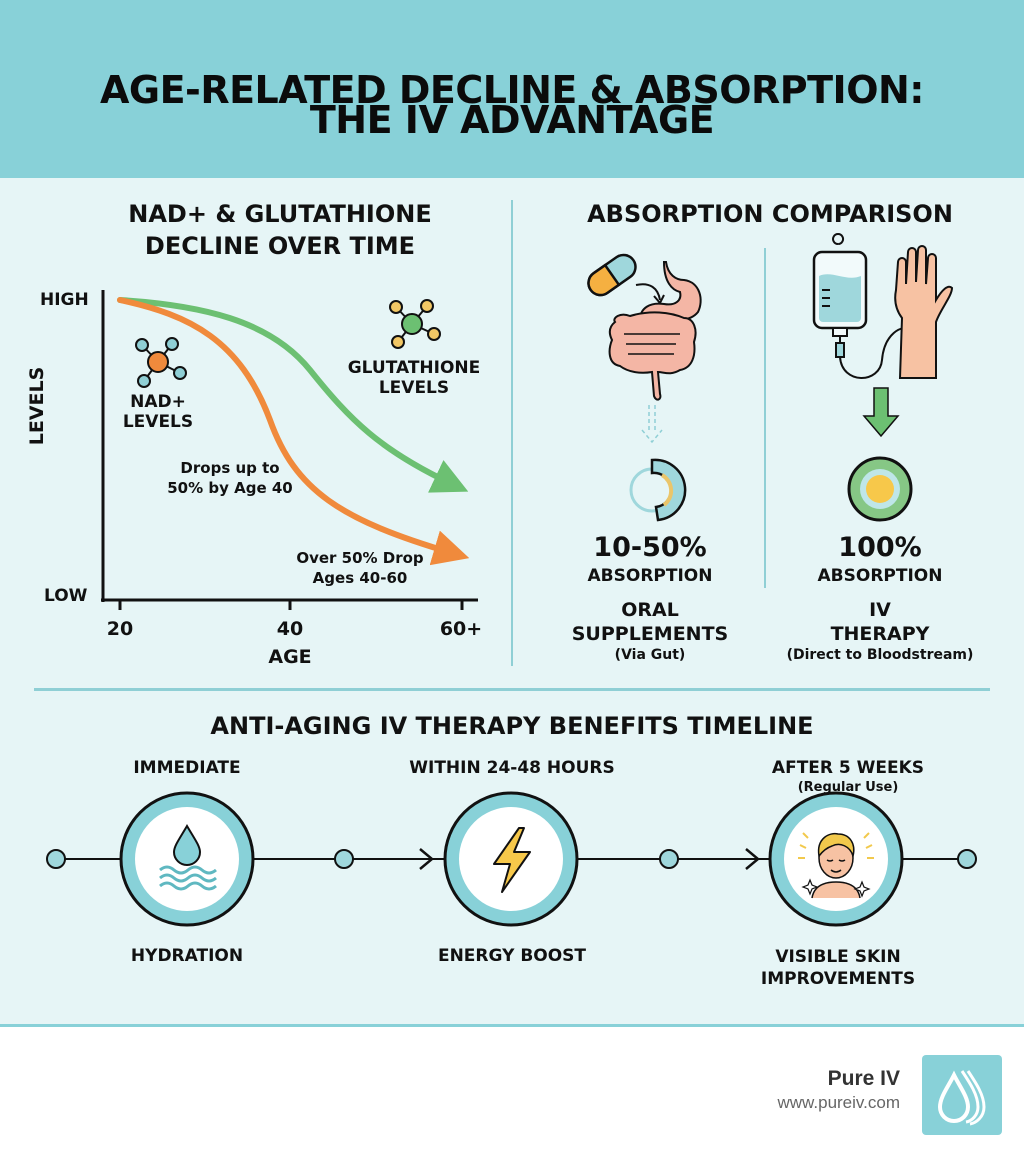 This screenshot has height=1154, width=1024. Describe the element at coordinates (869, 306) in the screenshot. I see `iv-bag-icon` at that location.